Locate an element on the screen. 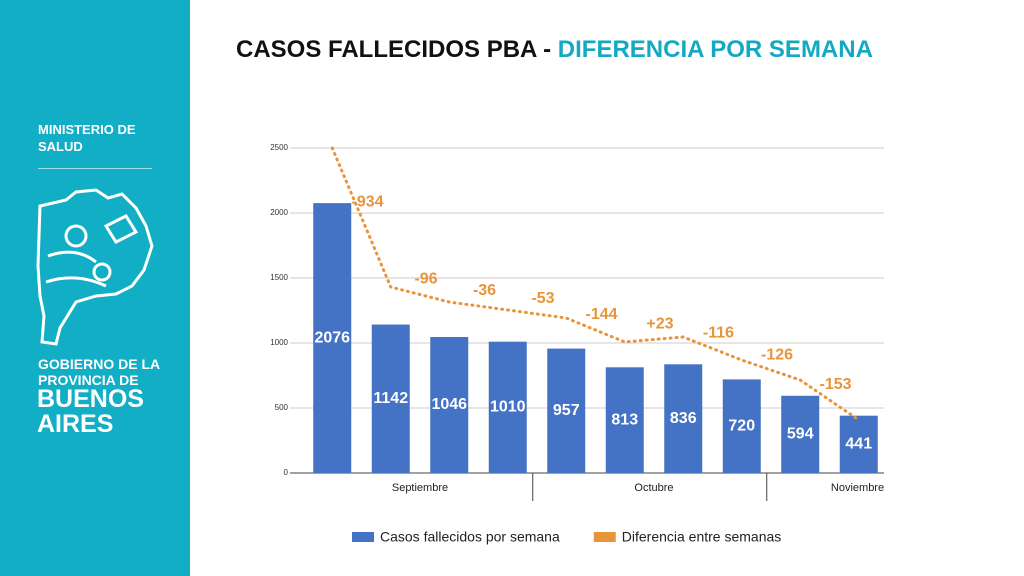  logo-flower is located at coordinates (102, 272).